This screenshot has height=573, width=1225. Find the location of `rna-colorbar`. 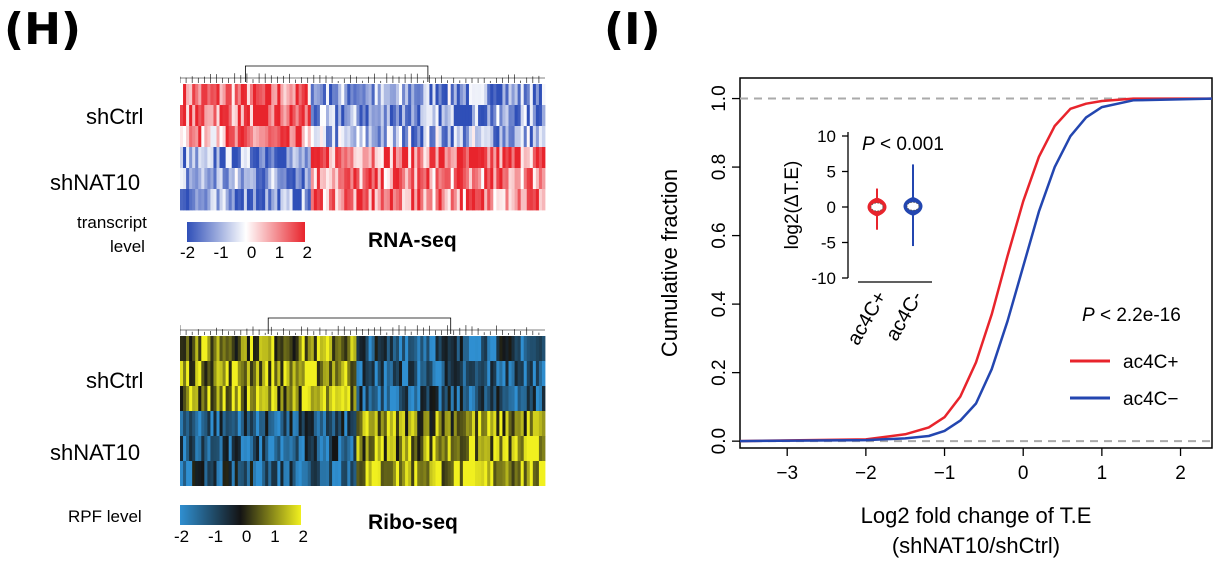

rna-colorbar is located at coordinates (246, 232).